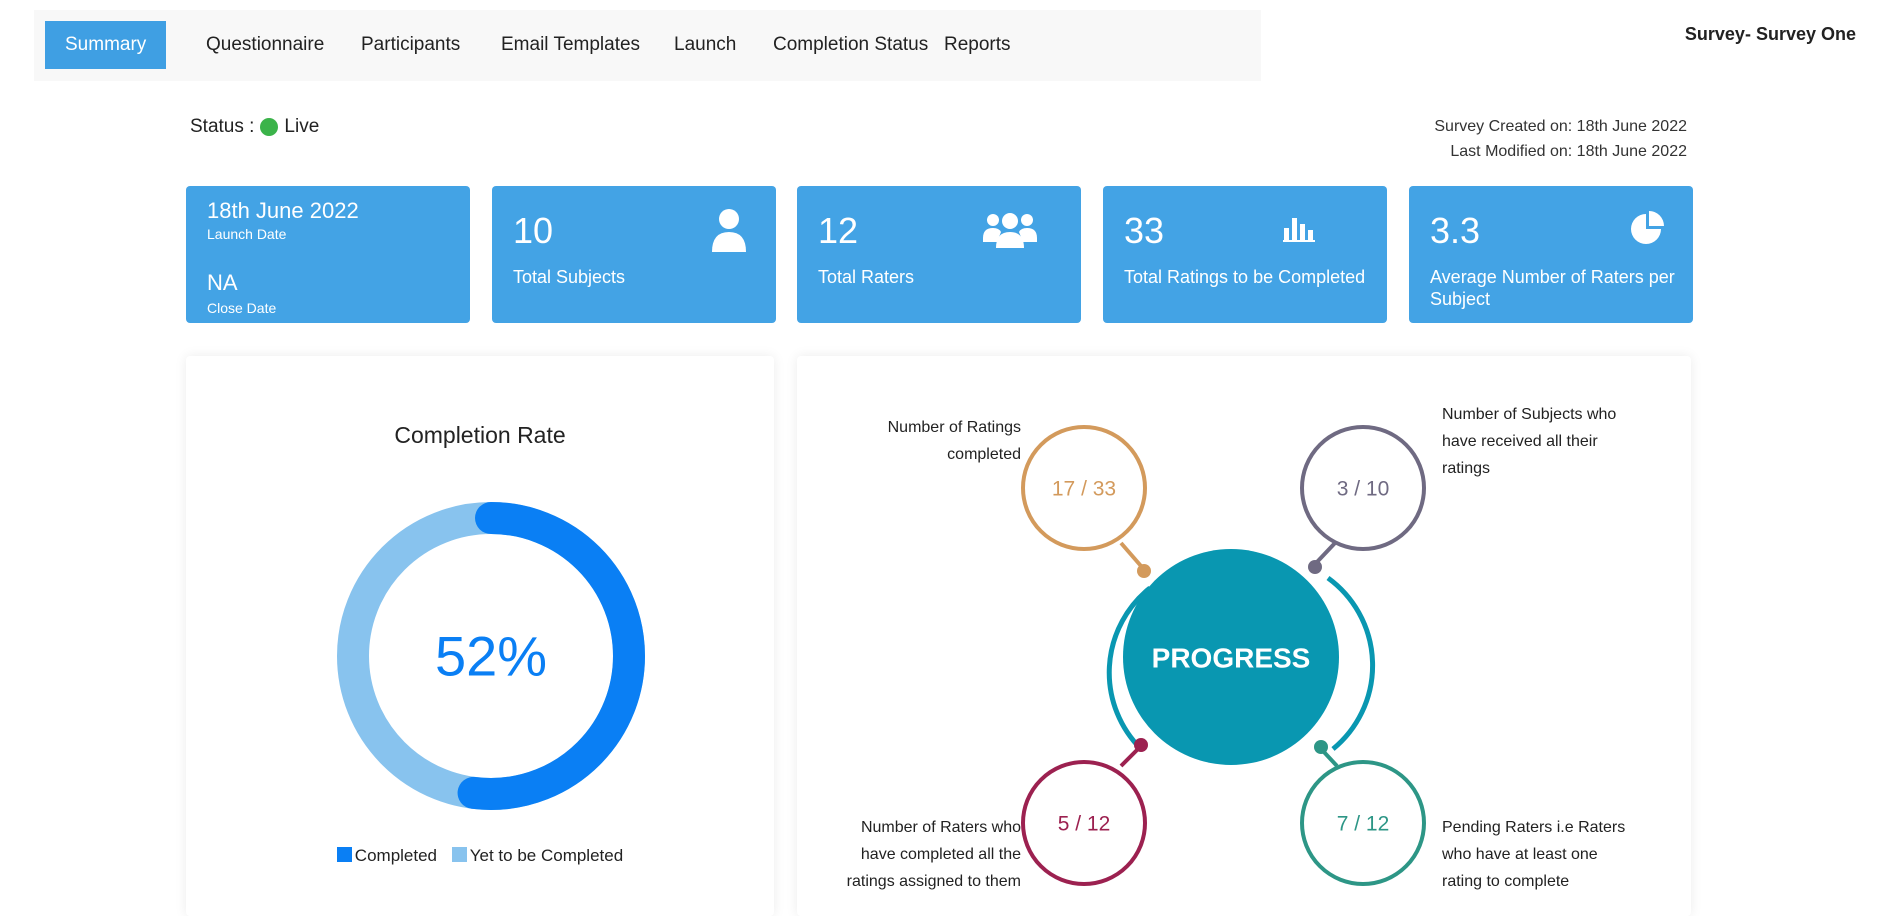  What do you see at coordinates (940, 854) in the screenshot?
I see `raters-done-description-line: have completed all the` at bounding box center [940, 854].